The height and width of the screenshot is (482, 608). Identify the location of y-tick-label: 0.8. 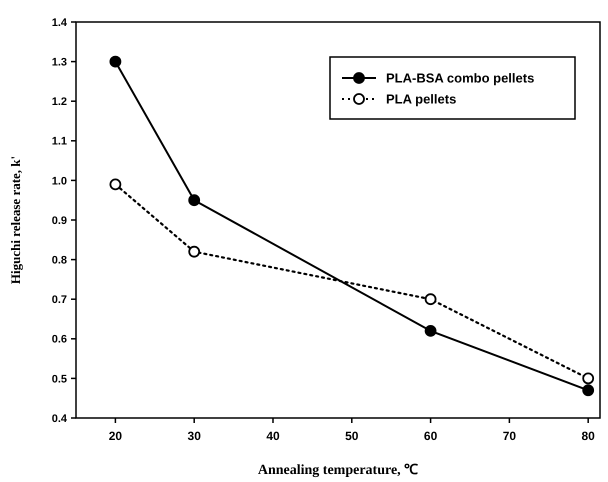
(59, 260).